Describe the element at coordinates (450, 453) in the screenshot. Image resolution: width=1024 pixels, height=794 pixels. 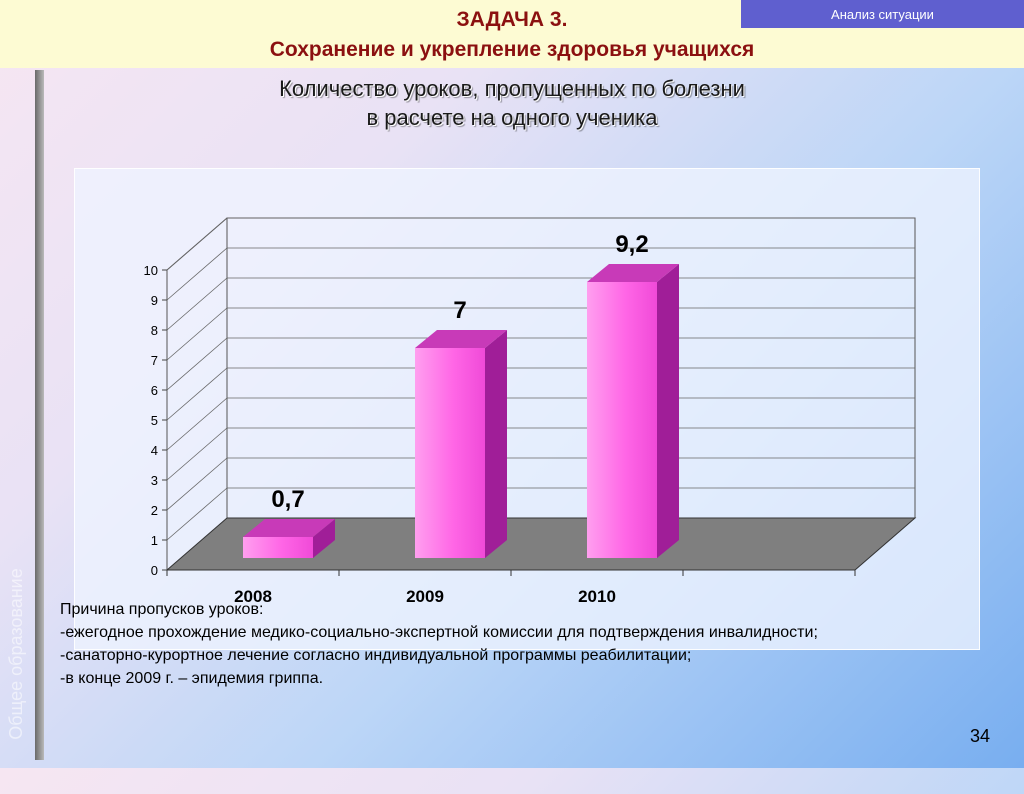
I see `bar-2009` at that location.